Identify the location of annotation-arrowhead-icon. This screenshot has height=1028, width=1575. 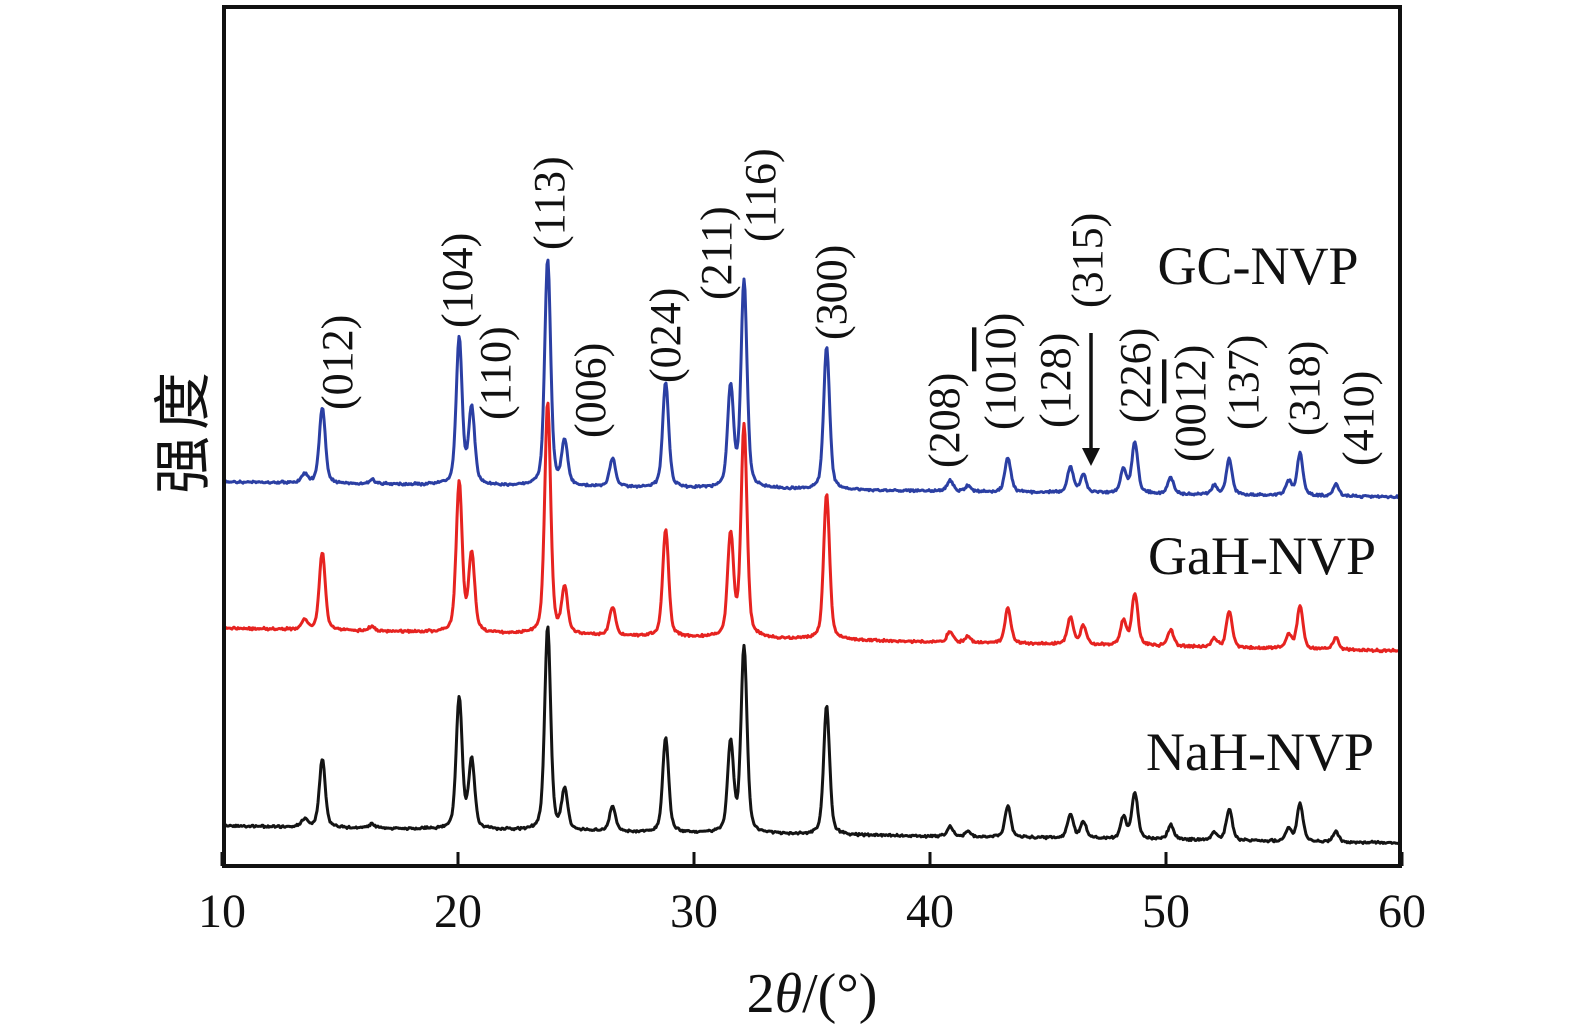
(1091, 457).